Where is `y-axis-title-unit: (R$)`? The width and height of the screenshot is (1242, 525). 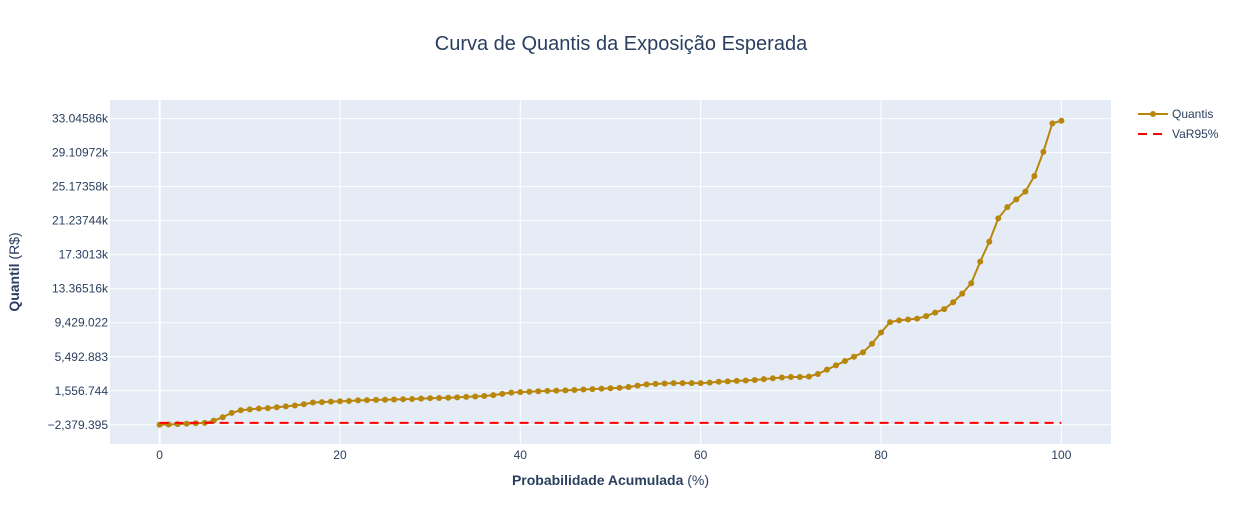 y-axis-title-unit: (R$) is located at coordinates (14, 247).